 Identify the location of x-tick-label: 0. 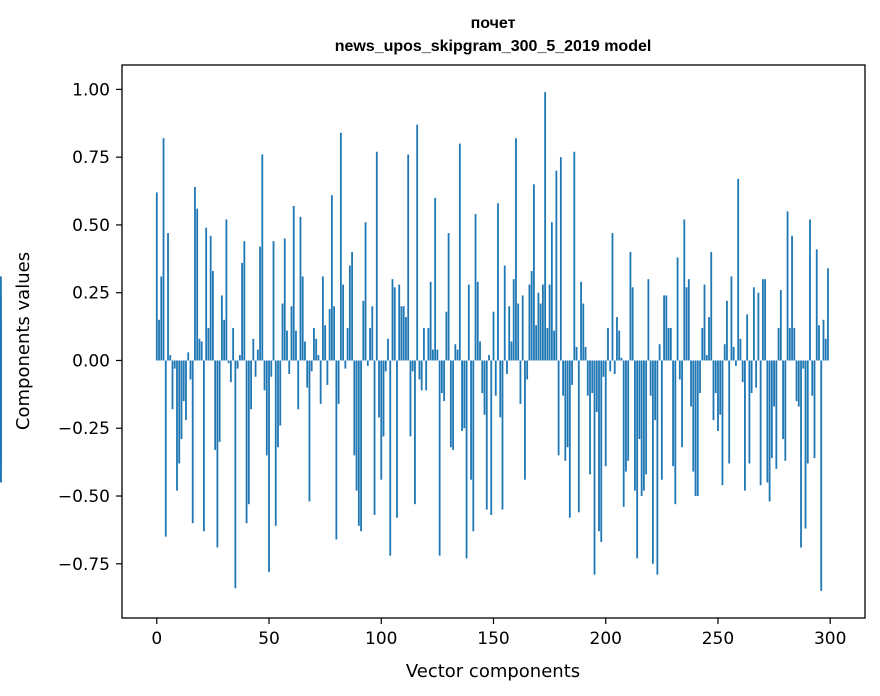
(156, 639).